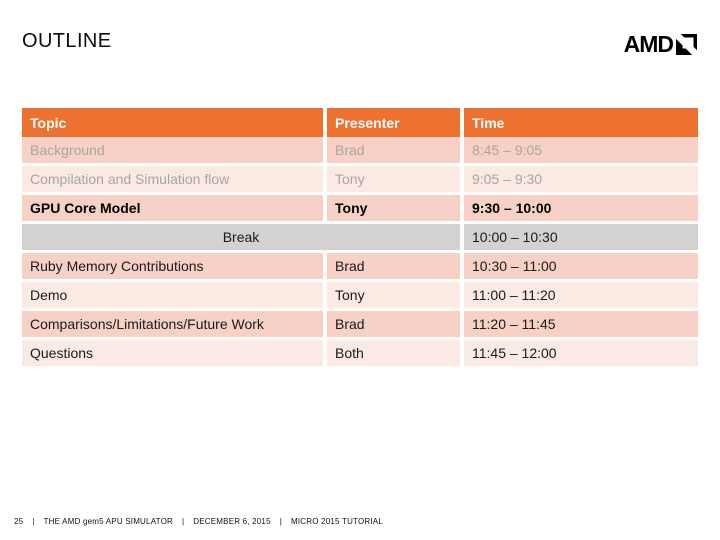  I want to click on table-row-topic: GPU Core Model, so click(172, 208).